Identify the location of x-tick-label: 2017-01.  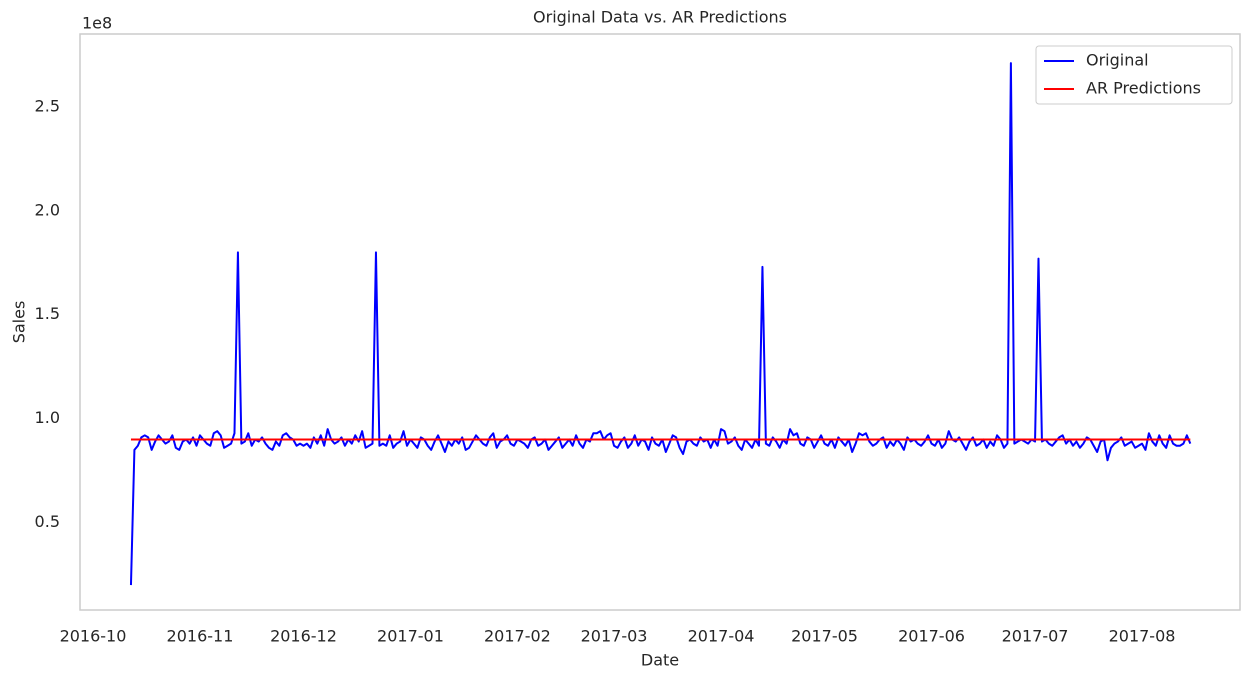
(410, 636).